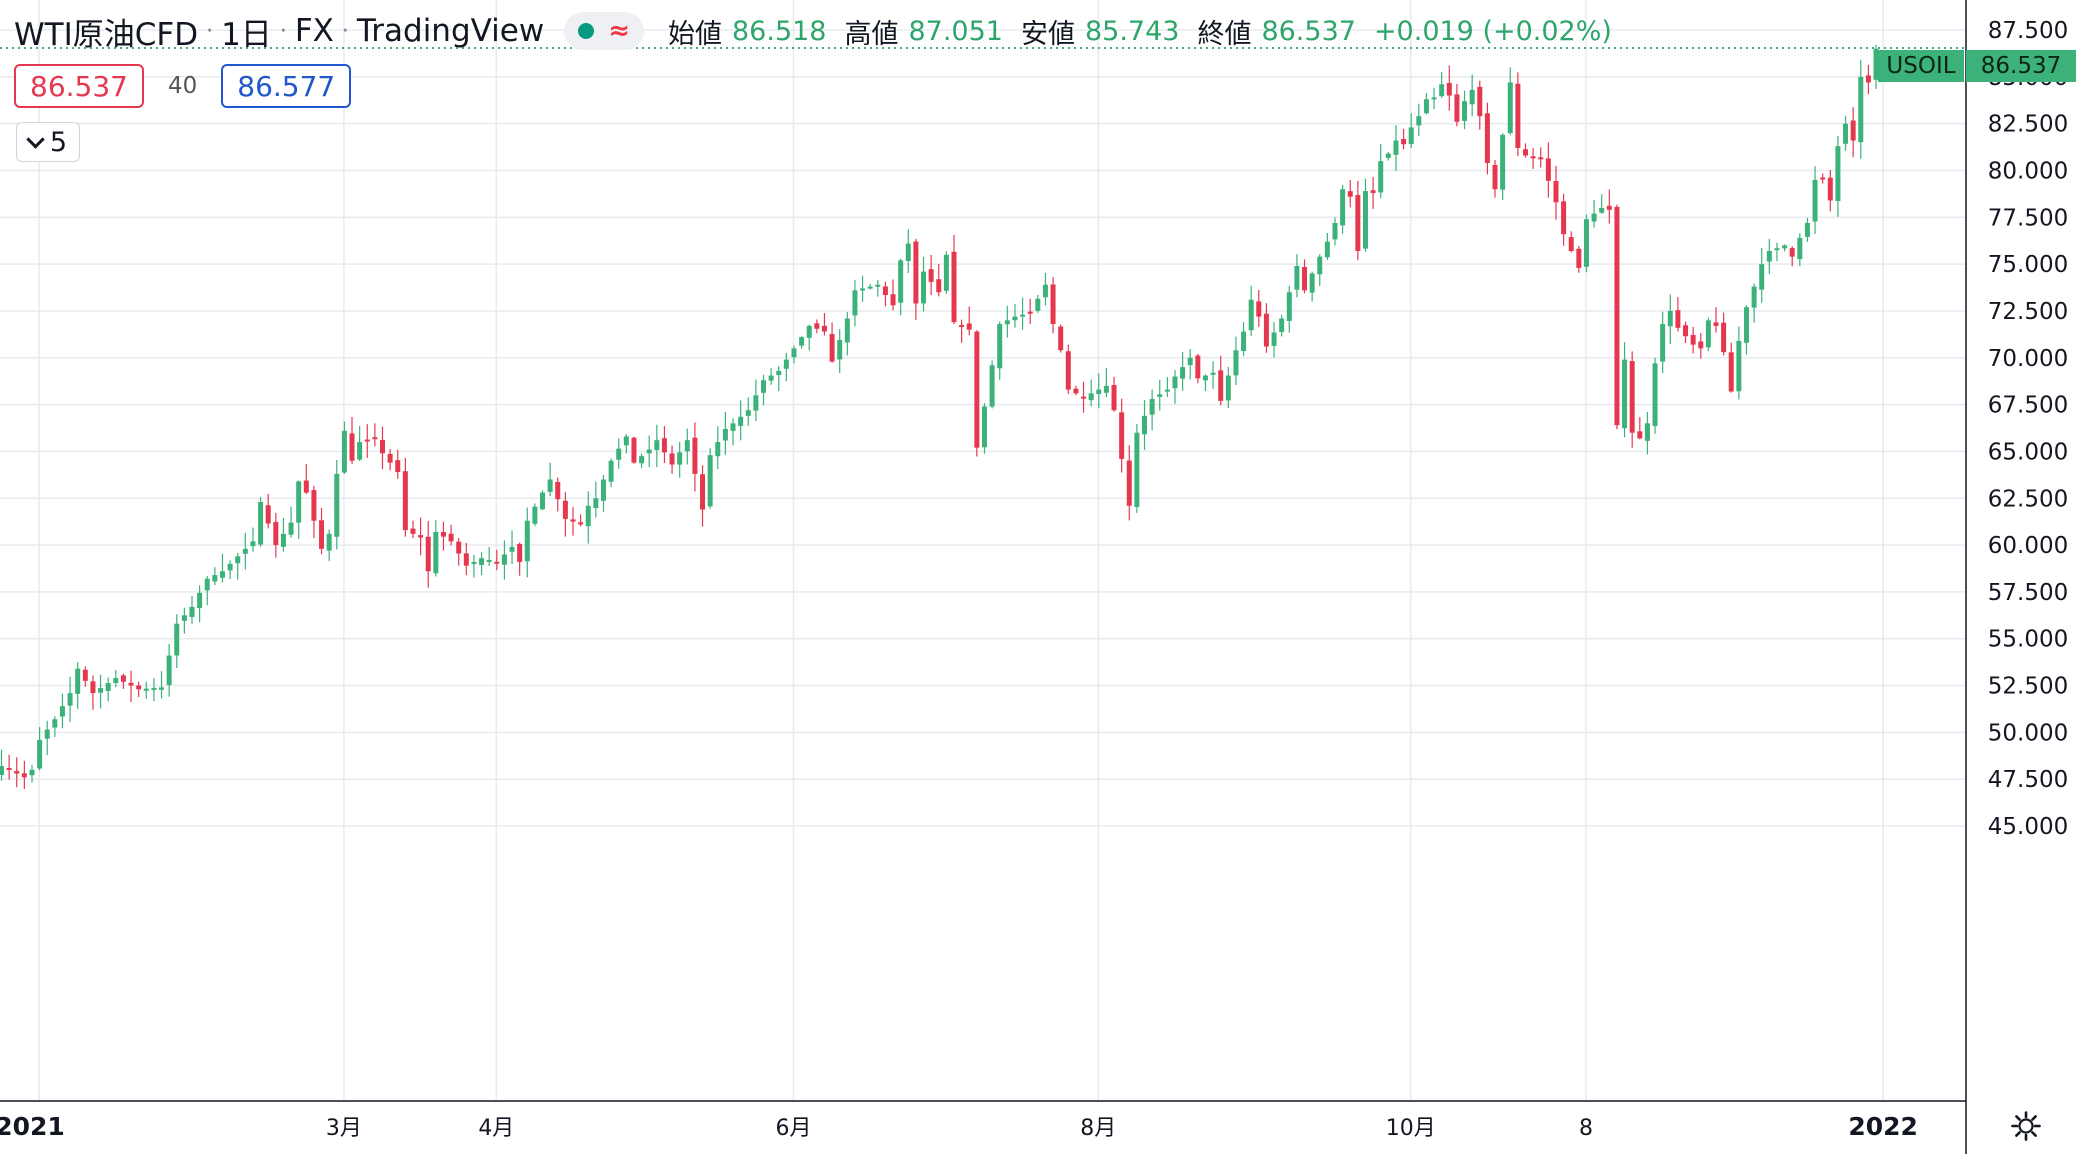  I want to click on gear-icon, so click(2026, 1126).